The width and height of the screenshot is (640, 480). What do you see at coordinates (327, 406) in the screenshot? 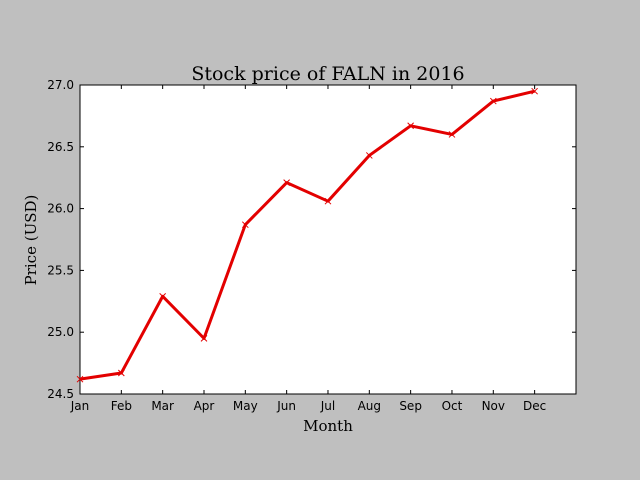
I see `x-tick-label: Jul` at bounding box center [327, 406].